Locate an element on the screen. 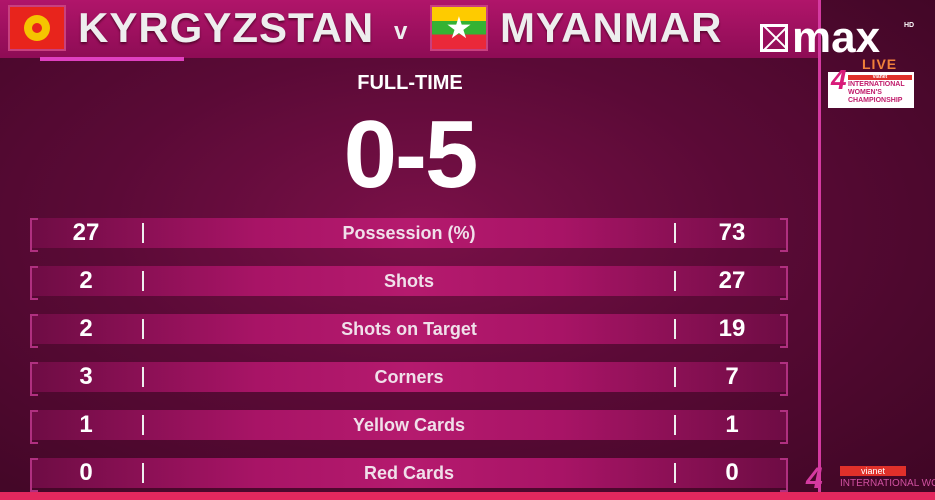 The image size is (935, 500). stat-row: 27 Possession (%) 73 is located at coordinates (409, 235).